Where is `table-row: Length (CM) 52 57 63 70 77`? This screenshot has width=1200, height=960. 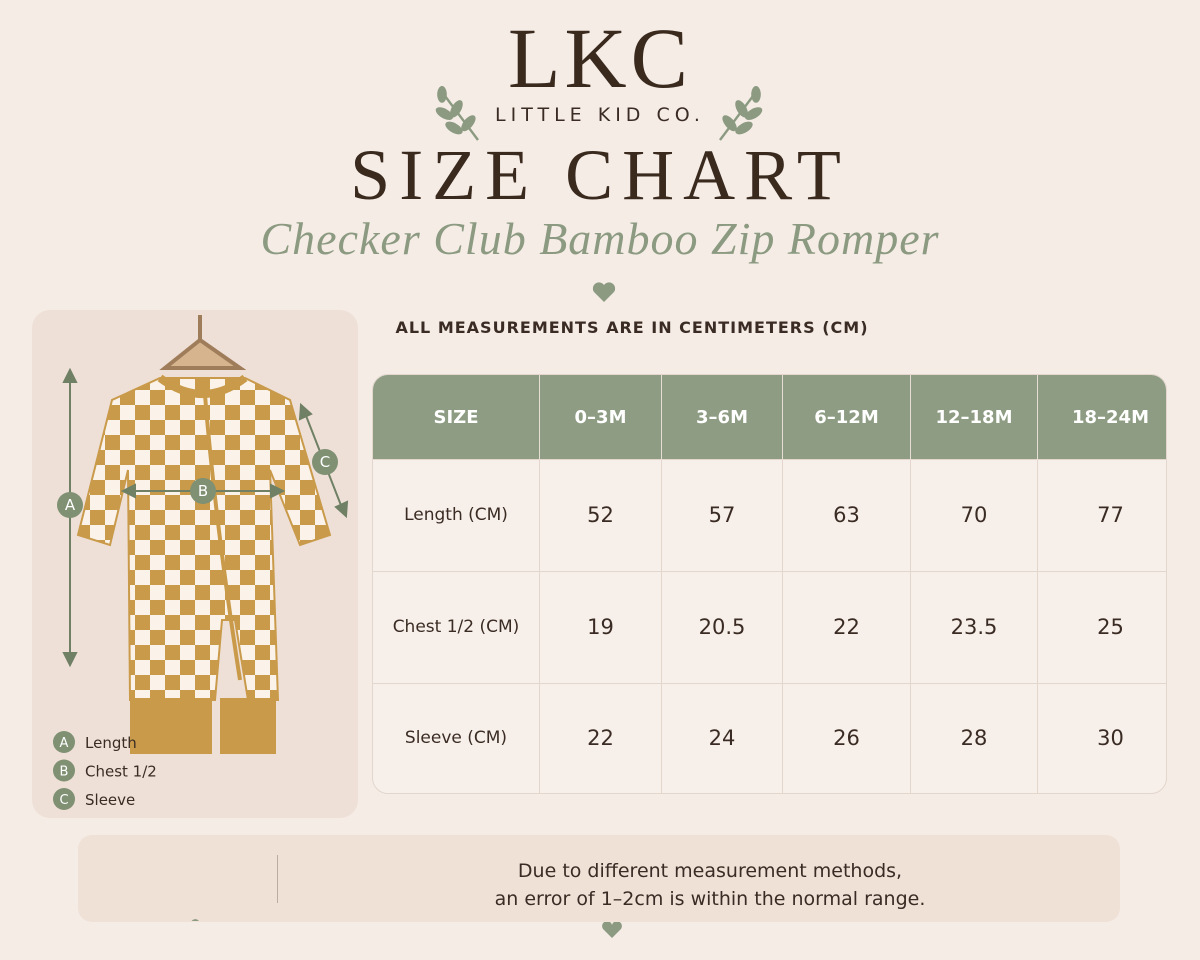
table-row: Length (CM) 52 57 63 70 77 is located at coordinates (769, 515).